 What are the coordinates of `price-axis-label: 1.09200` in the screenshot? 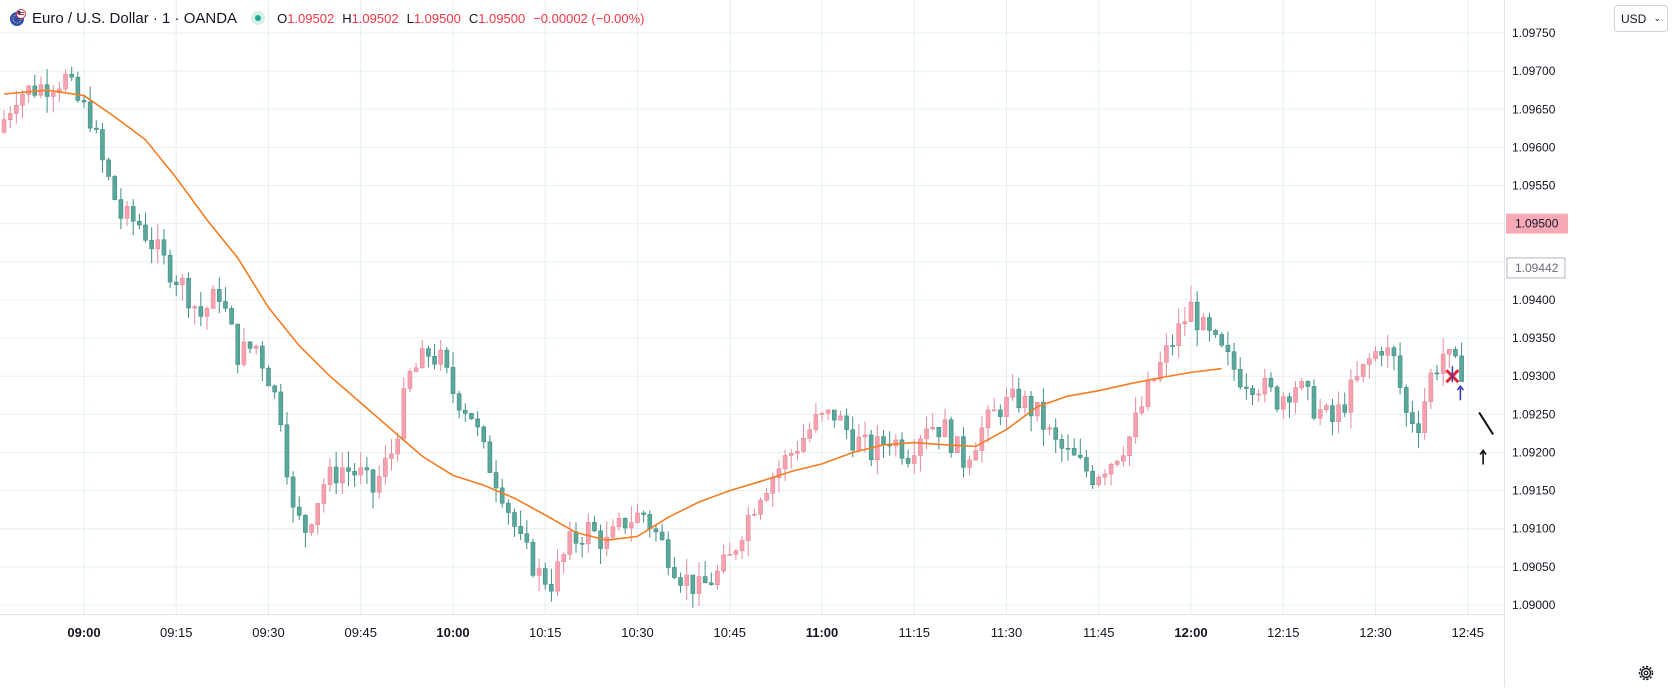 It's located at (1534, 452).